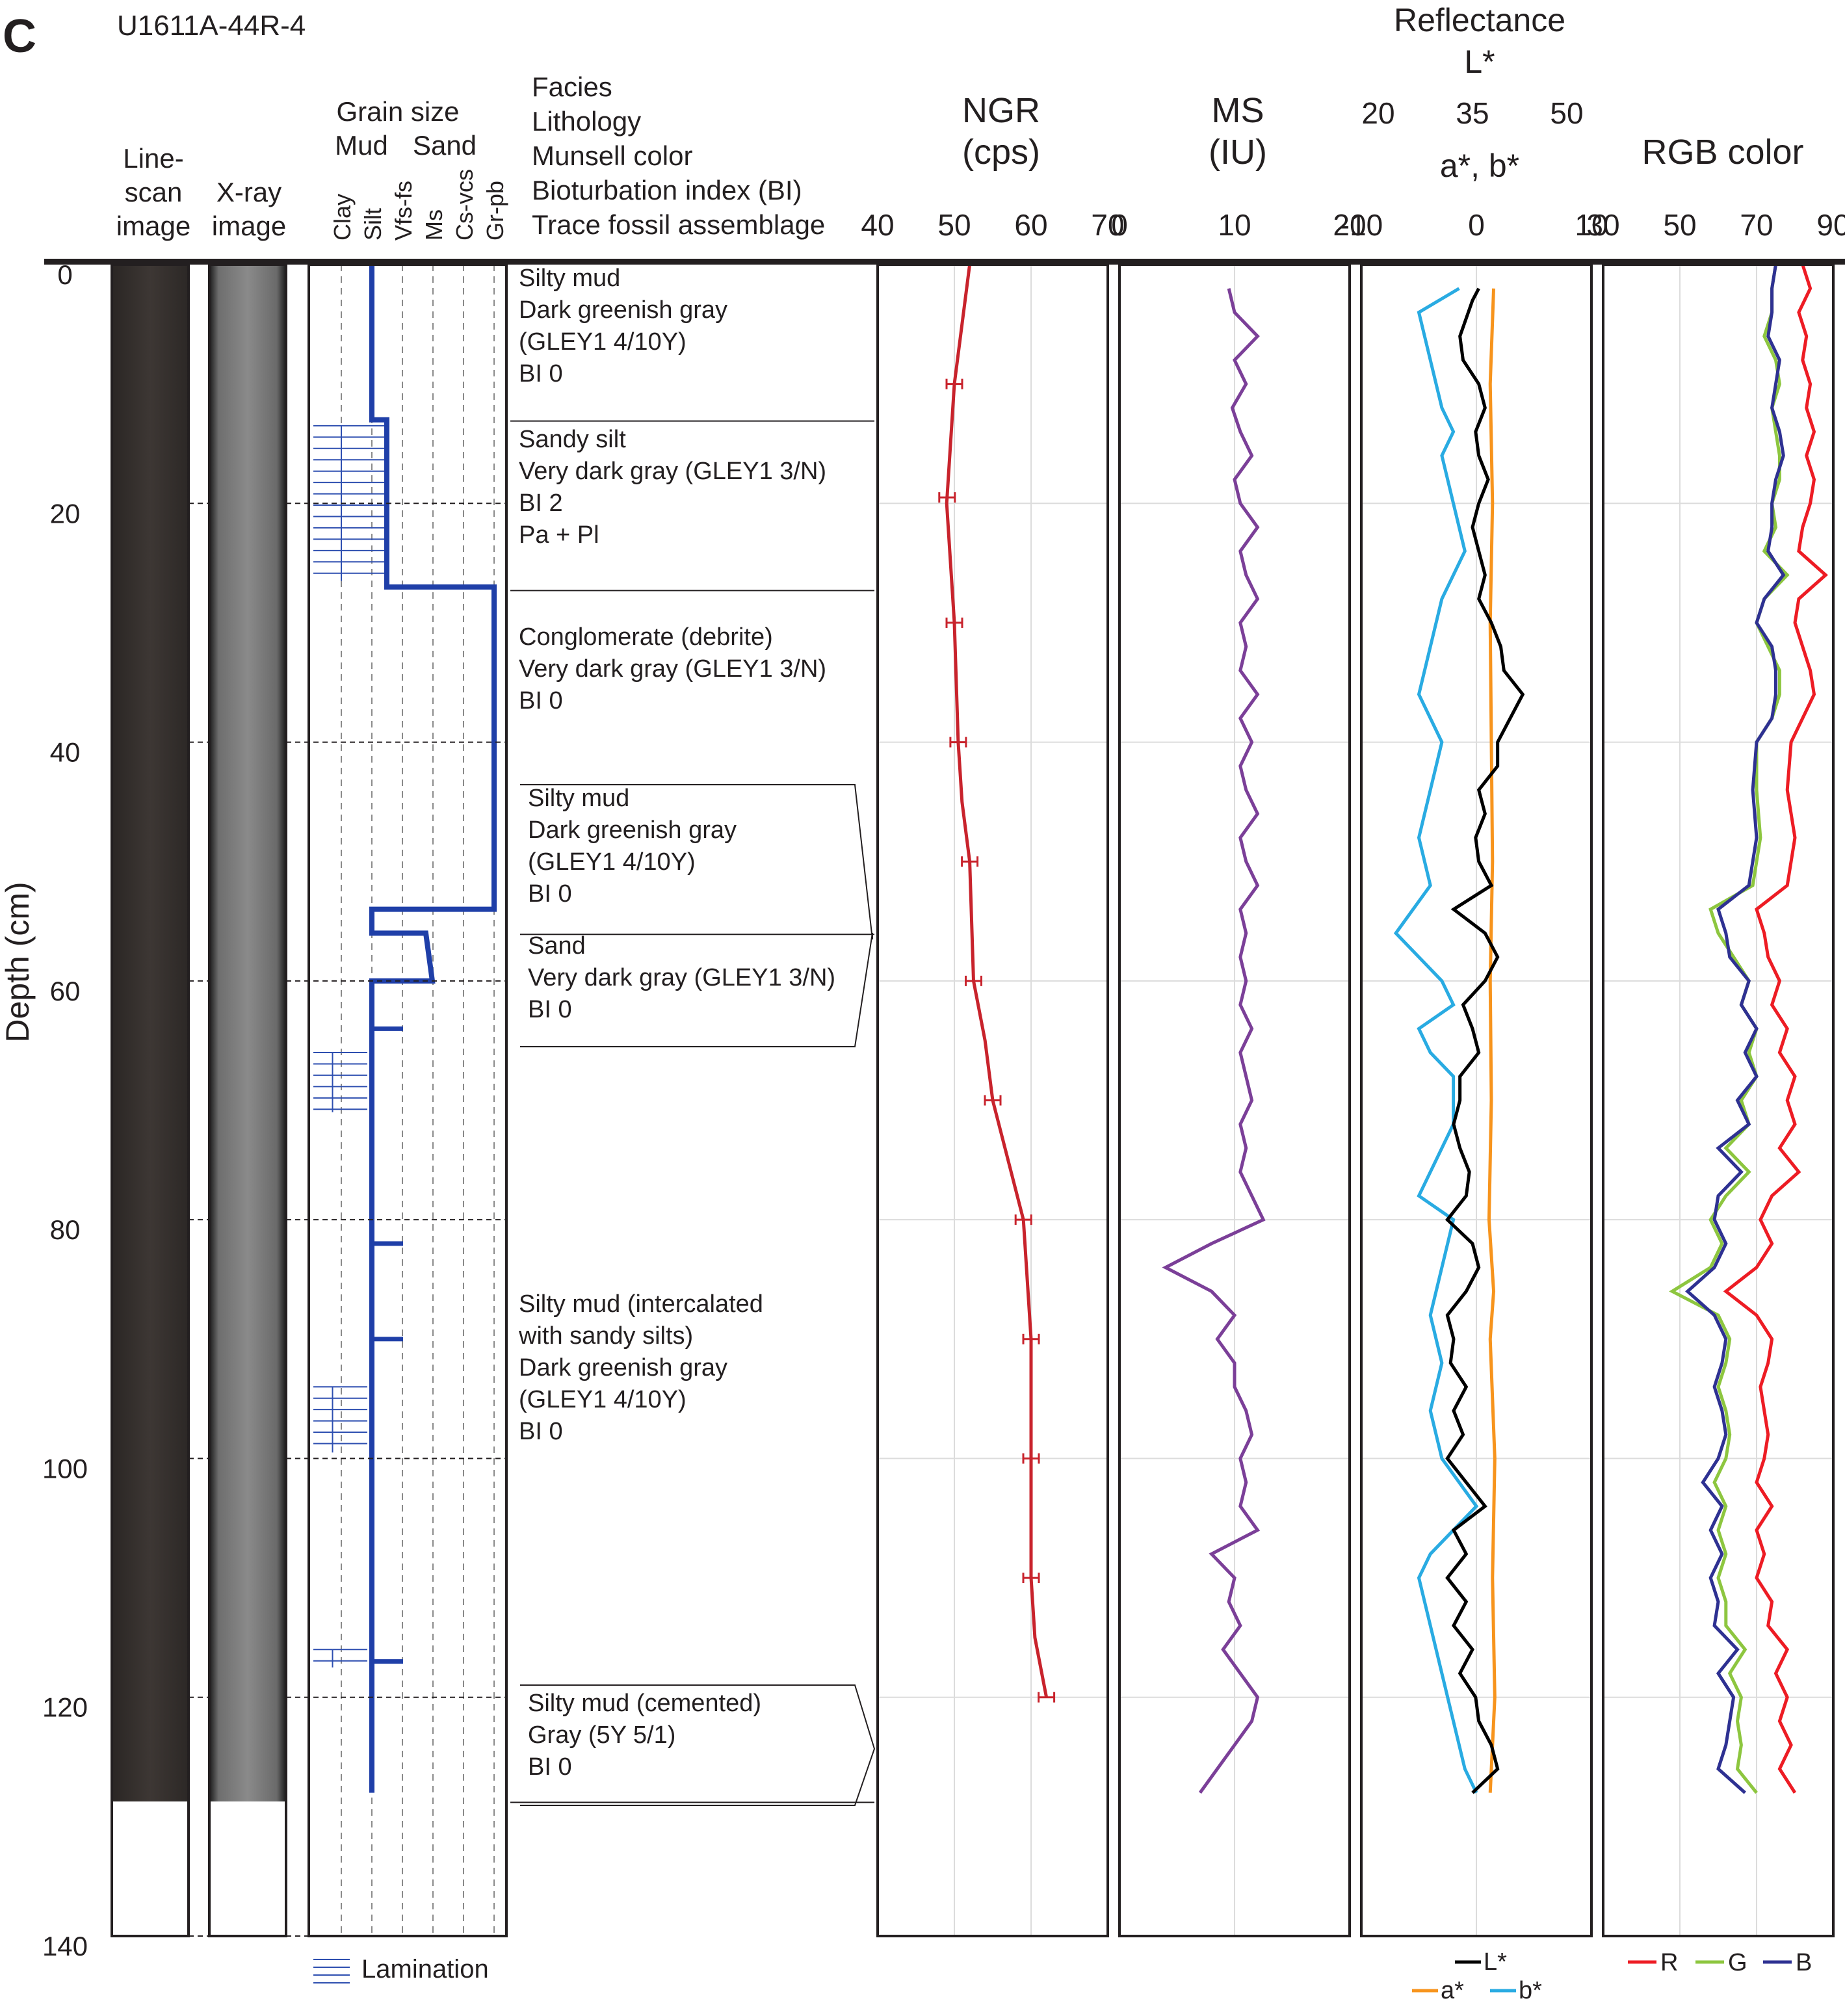 The image size is (1845, 2016). Describe the element at coordinates (1001, 131) in the screenshot. I see `header-ngr: NGR (cps)` at that location.